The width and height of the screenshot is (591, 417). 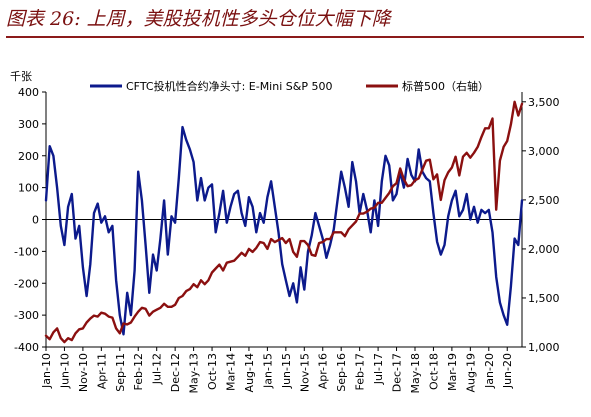 I want to click on x-tick-label: Jun-10, so click(x=64, y=371).